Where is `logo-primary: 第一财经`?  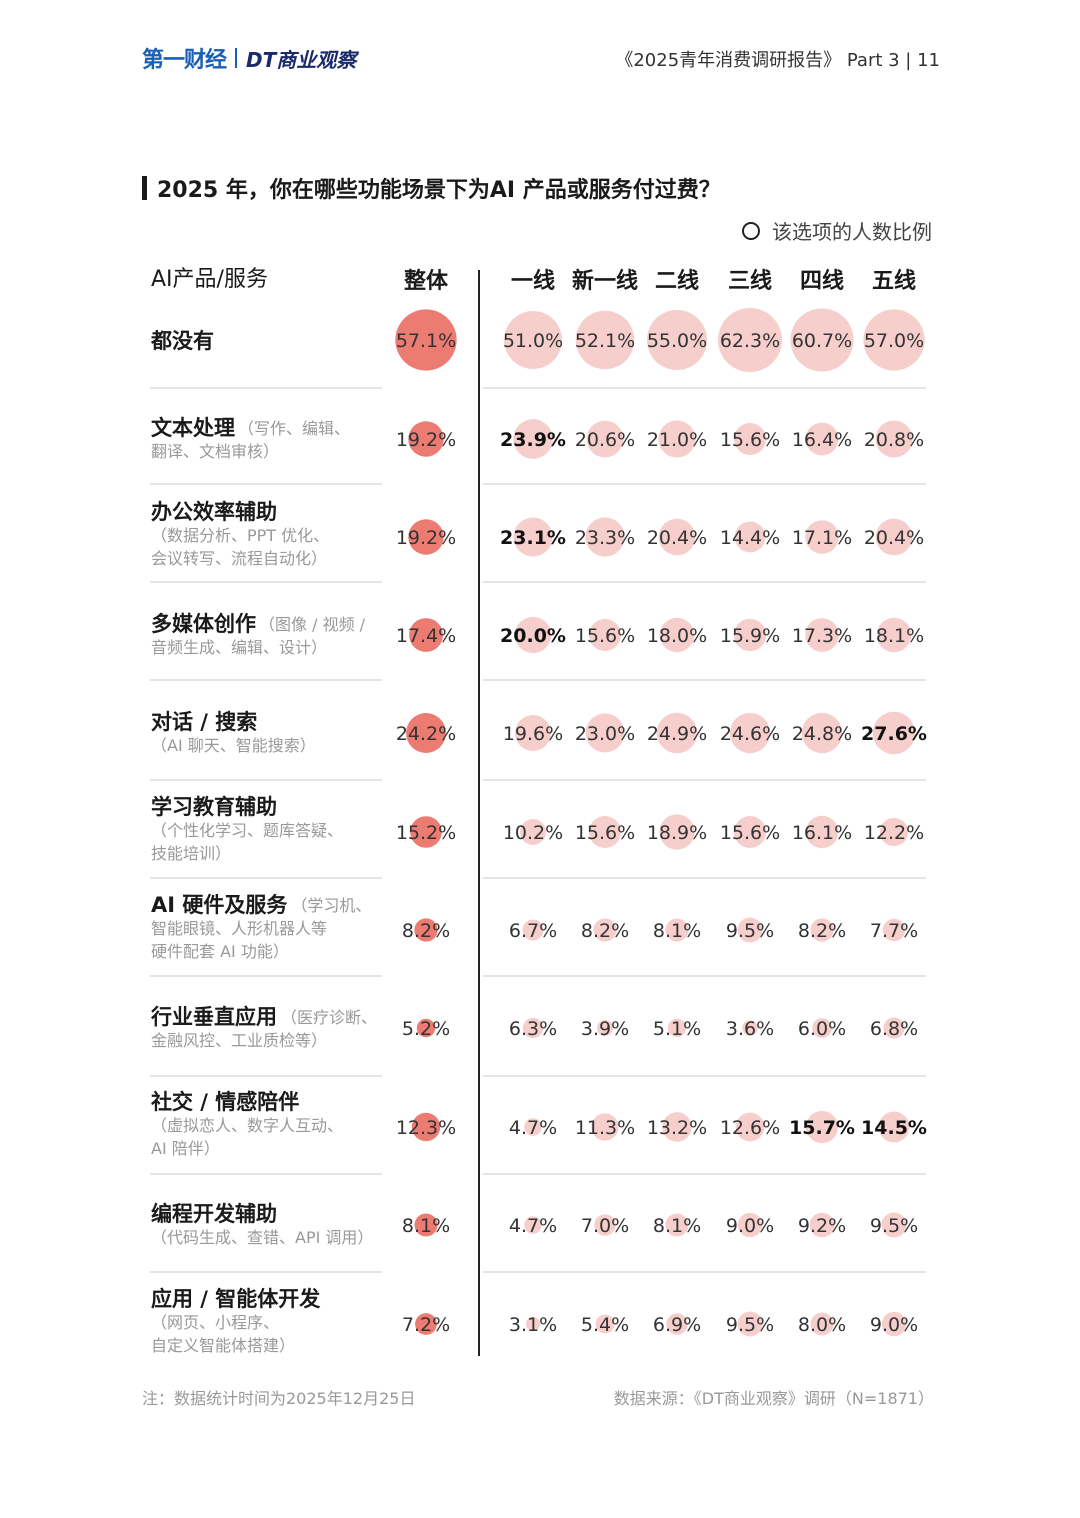
logo-primary: 第一财经 is located at coordinates (184, 60).